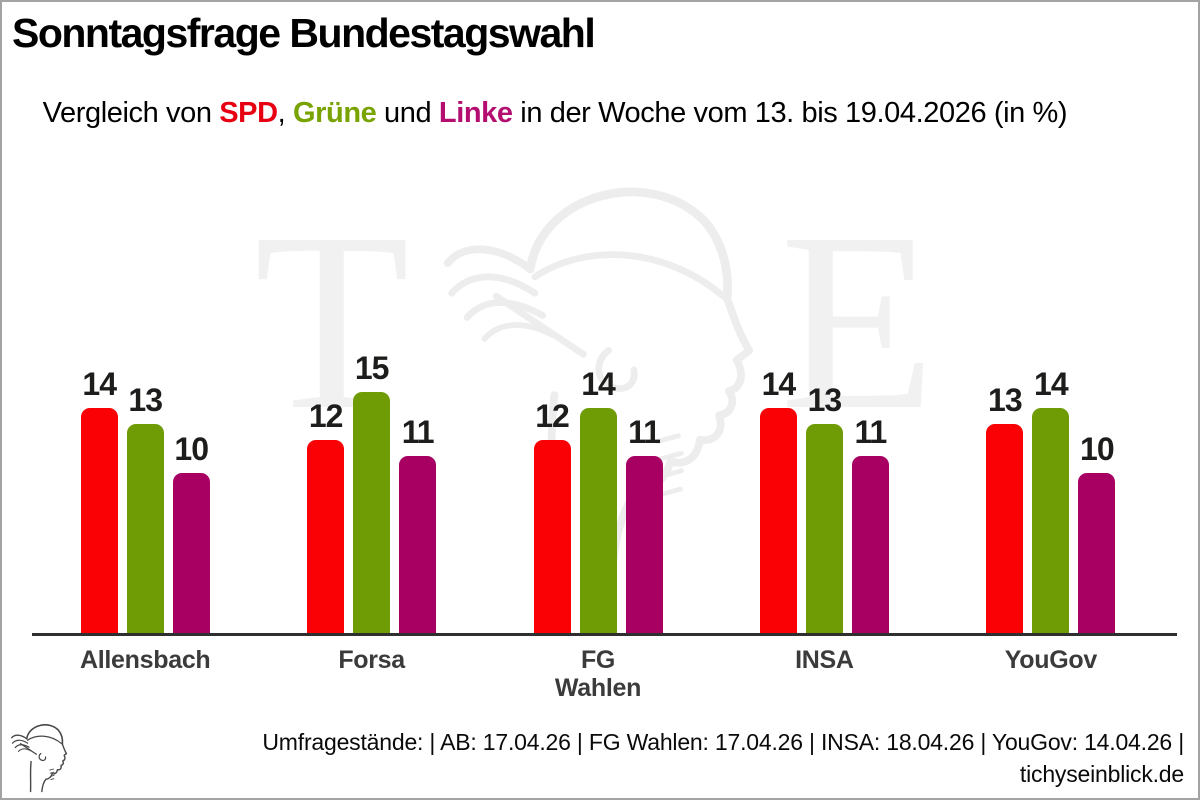 This screenshot has height=800, width=1200. Describe the element at coordinates (407, 113) in the screenshot. I see `subtitle-sep2: und` at that location.